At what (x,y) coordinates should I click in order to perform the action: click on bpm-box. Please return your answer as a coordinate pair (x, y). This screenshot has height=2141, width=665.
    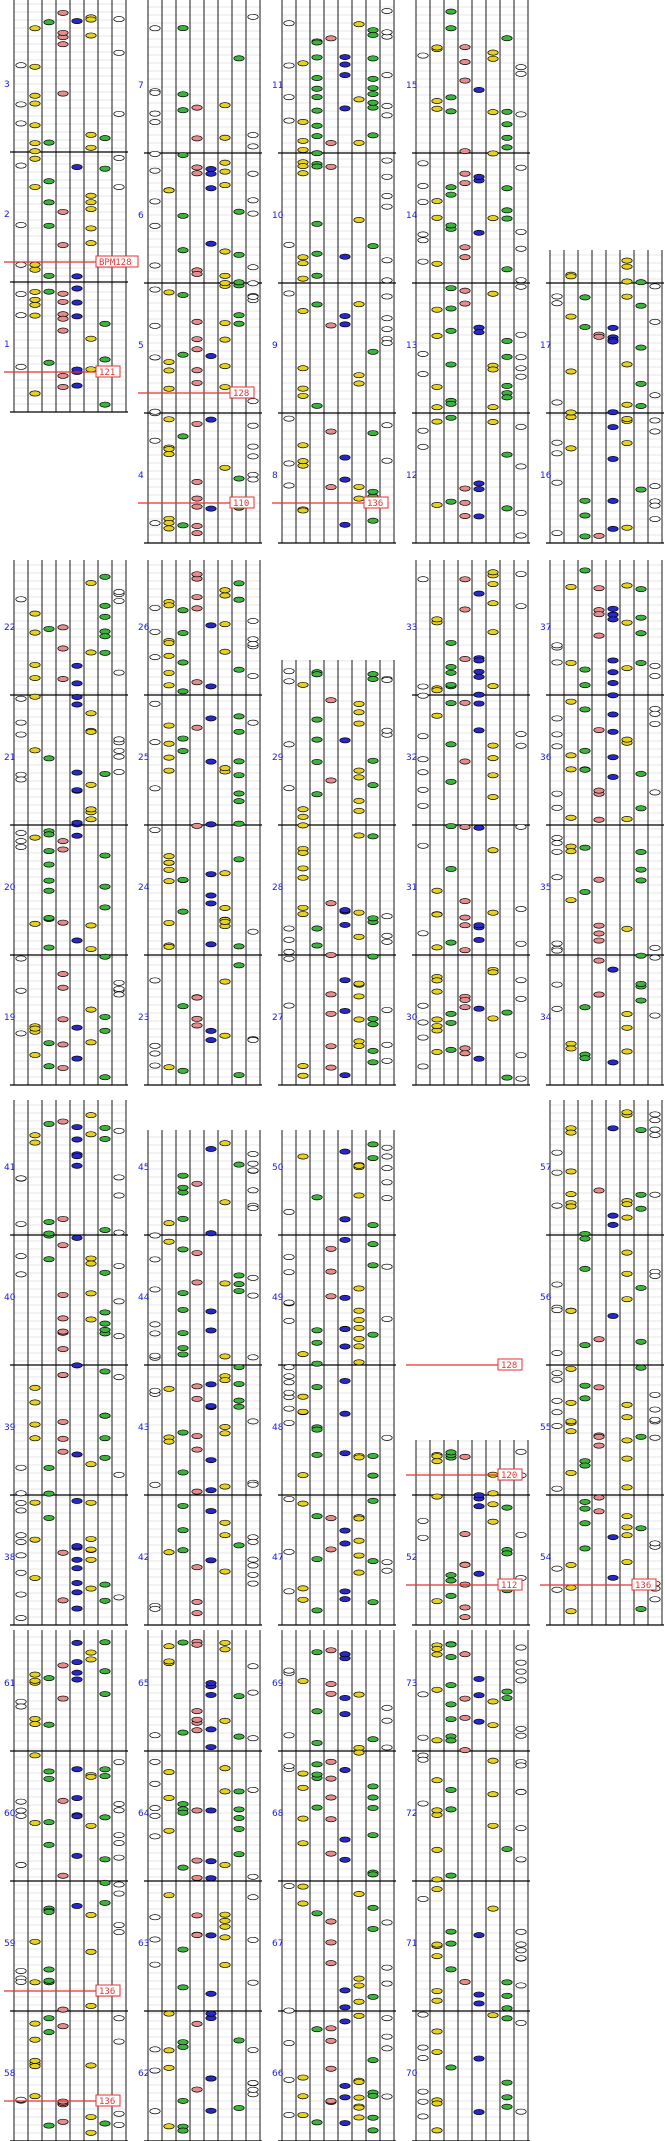
    Looking at the image, I should click on (510, 1584).